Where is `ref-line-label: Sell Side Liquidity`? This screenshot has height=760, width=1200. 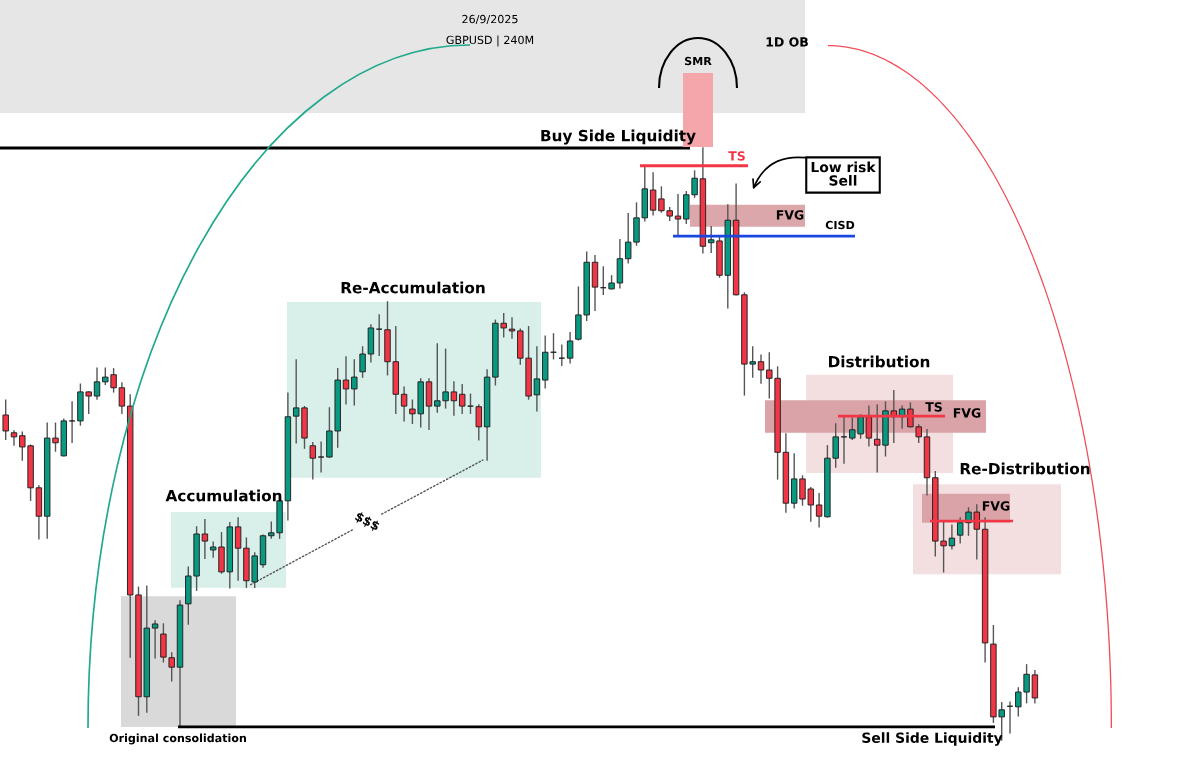 ref-line-label: Sell Side Liquidity is located at coordinates (932, 739).